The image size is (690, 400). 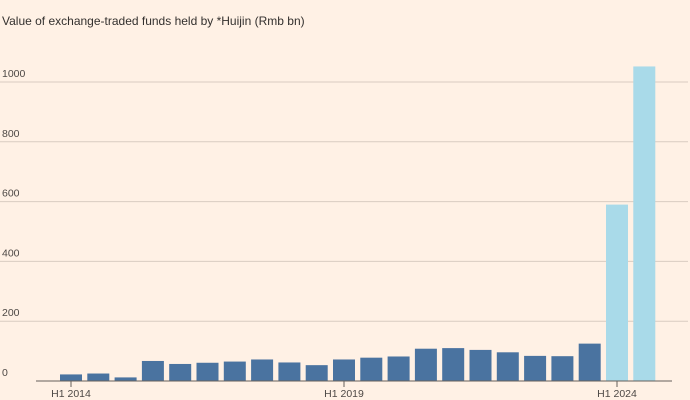 I want to click on bar-h2-2015, so click(x=152, y=370).